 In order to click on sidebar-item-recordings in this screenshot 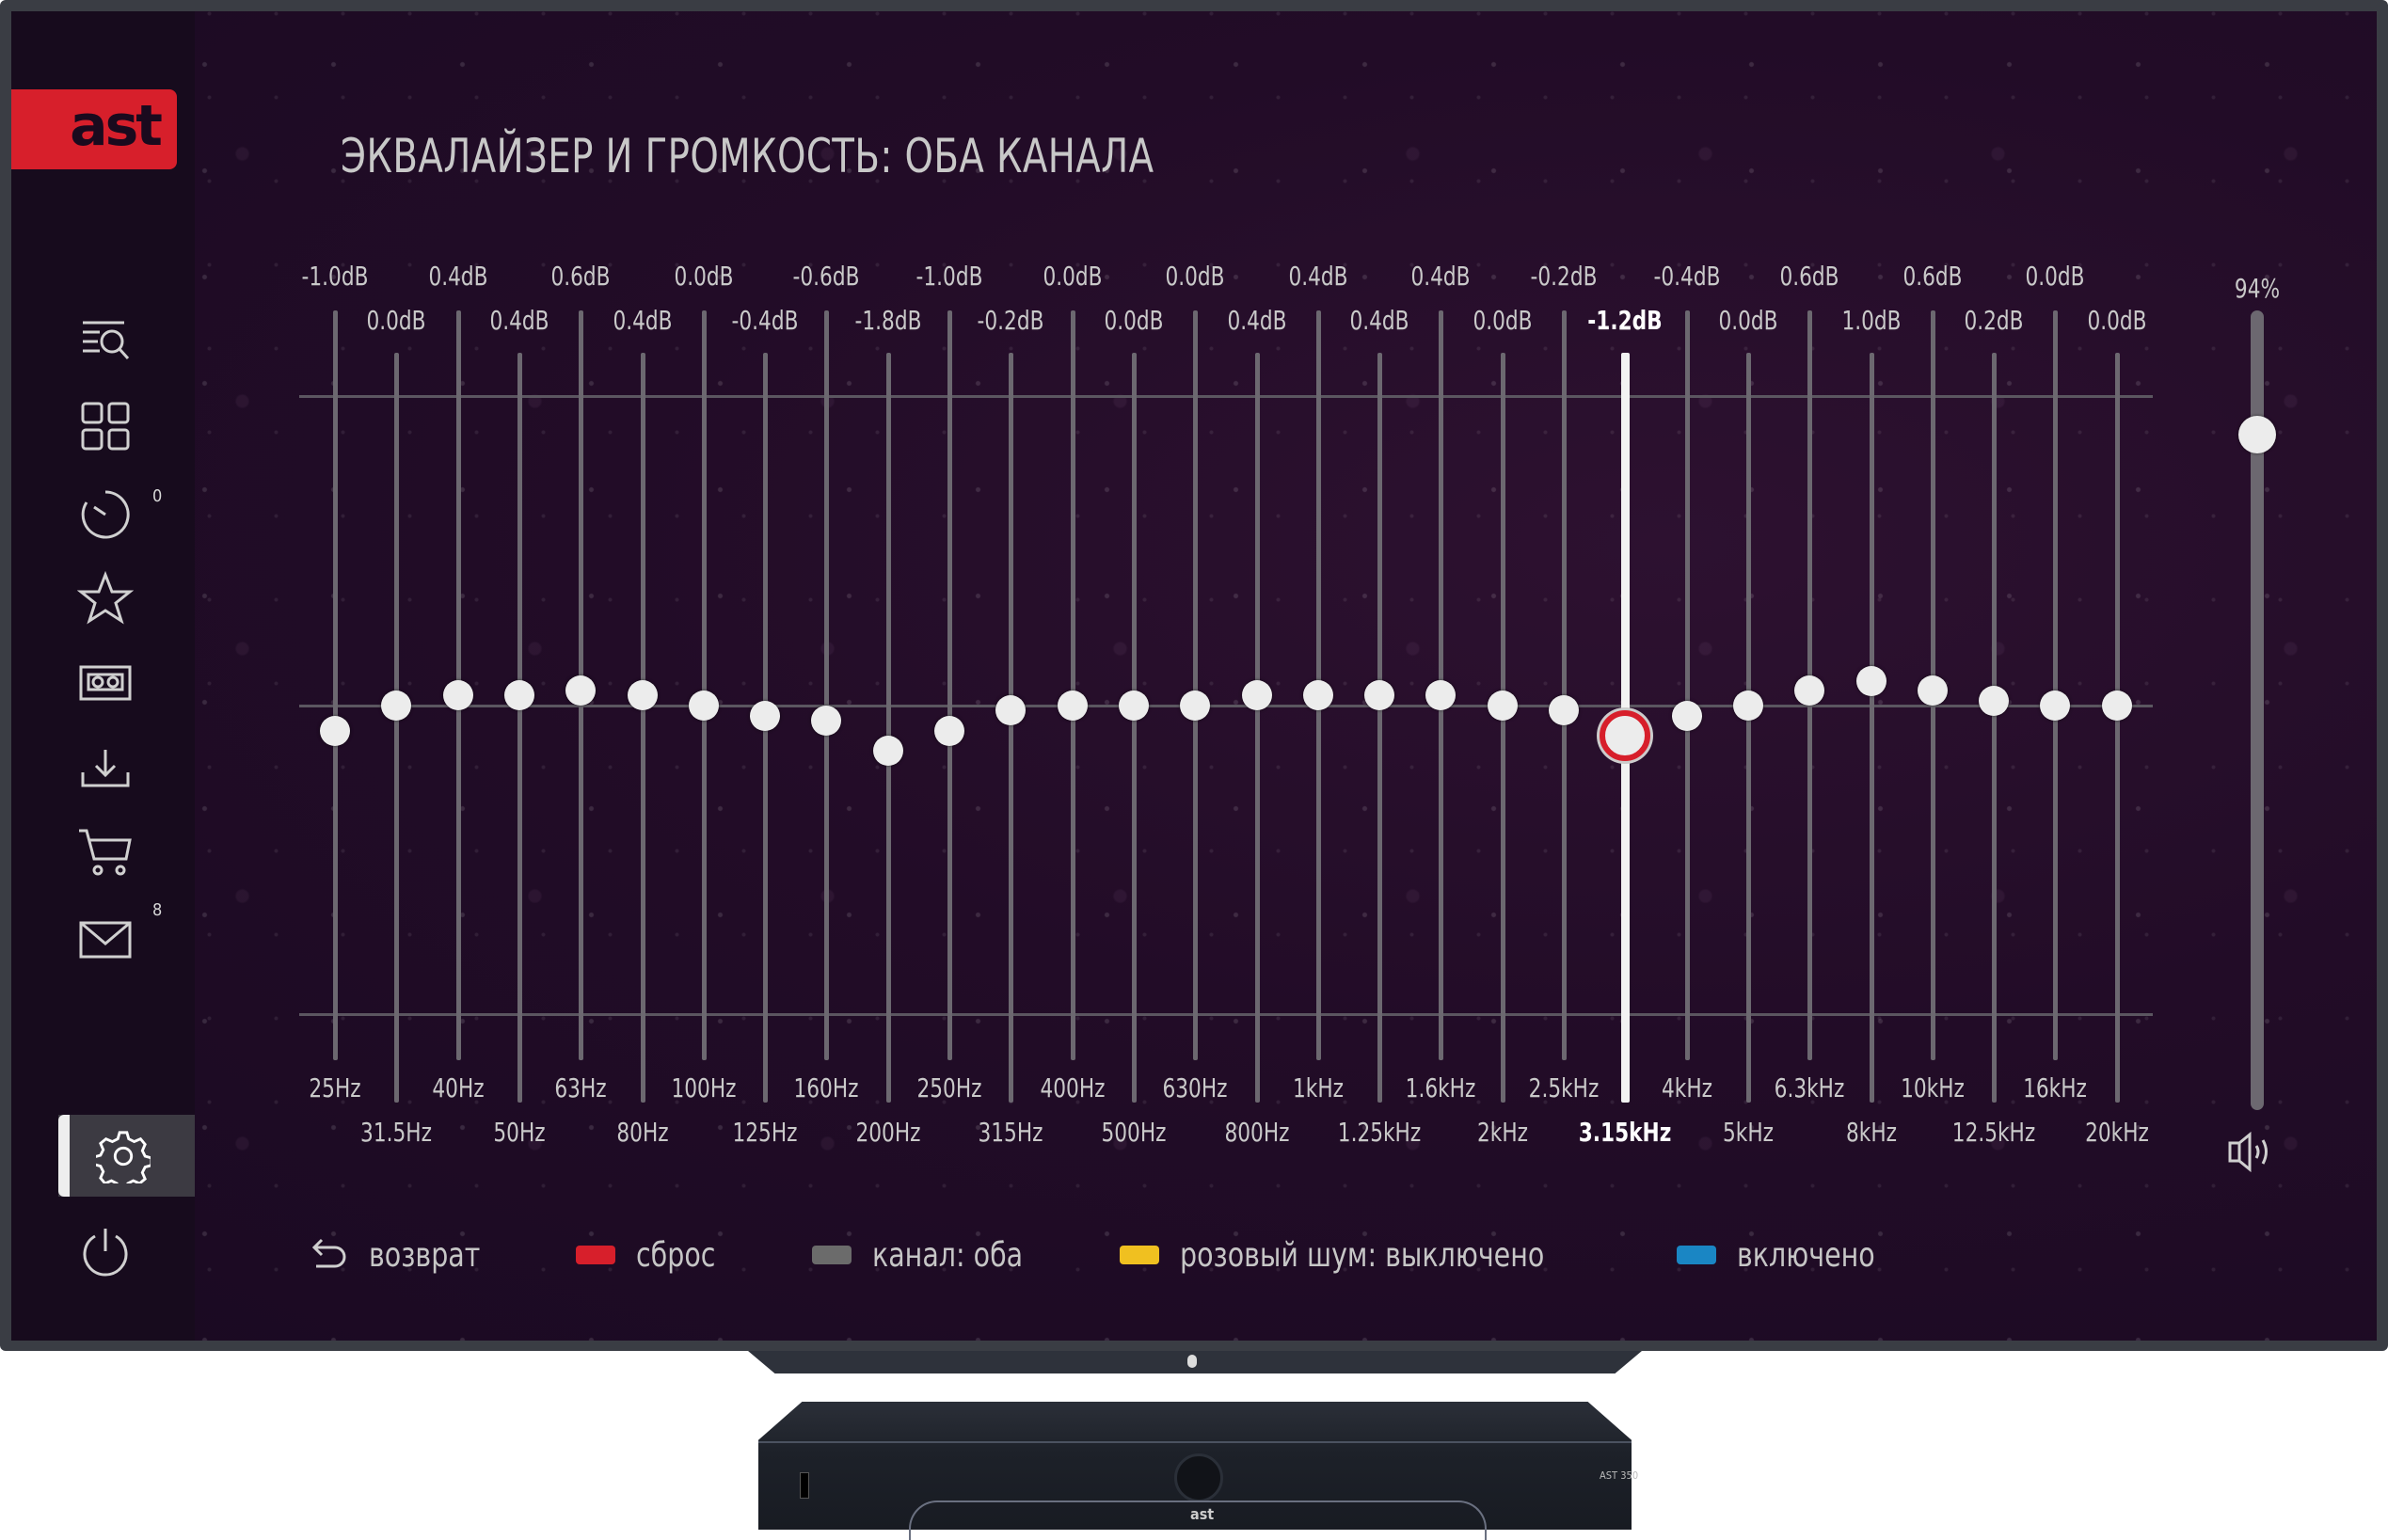, I will do `click(105, 684)`.